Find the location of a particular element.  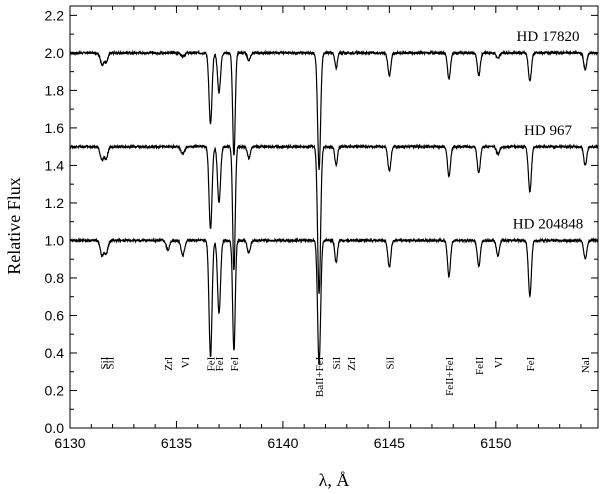

x-tick-label: 6150 is located at coordinates (495, 443).